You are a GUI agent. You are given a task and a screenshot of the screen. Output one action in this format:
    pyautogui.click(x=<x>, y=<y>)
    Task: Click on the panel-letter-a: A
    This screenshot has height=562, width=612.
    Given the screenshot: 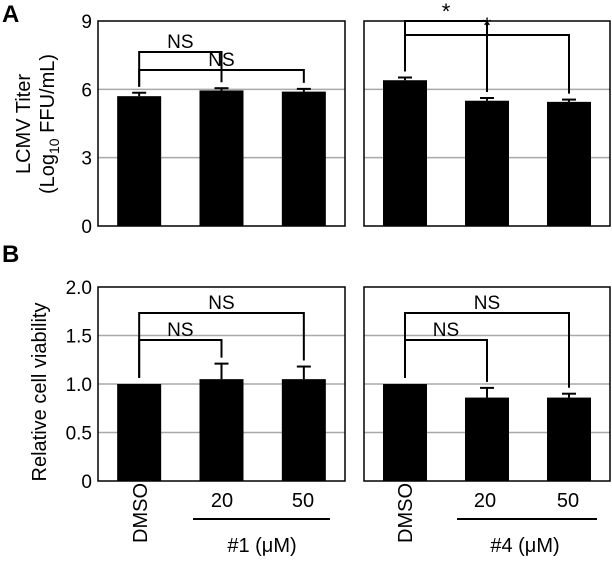 What is the action you would take?
    pyautogui.click(x=10, y=14)
    